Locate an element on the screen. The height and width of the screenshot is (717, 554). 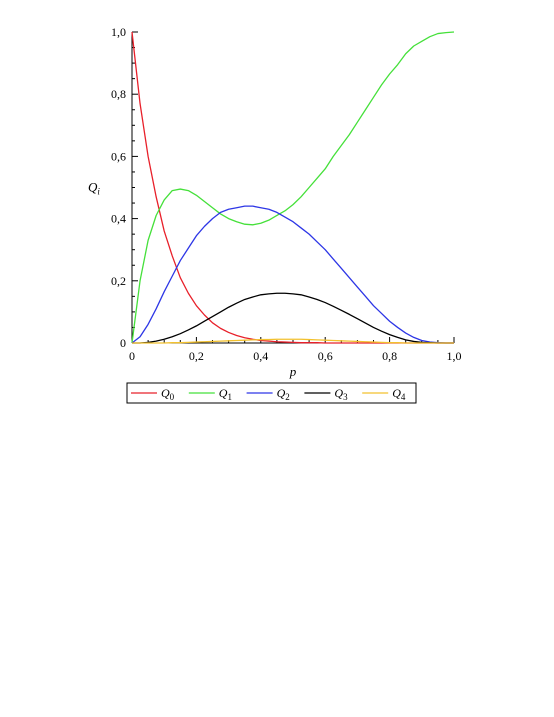
series-line-q3 is located at coordinates (293, 318).